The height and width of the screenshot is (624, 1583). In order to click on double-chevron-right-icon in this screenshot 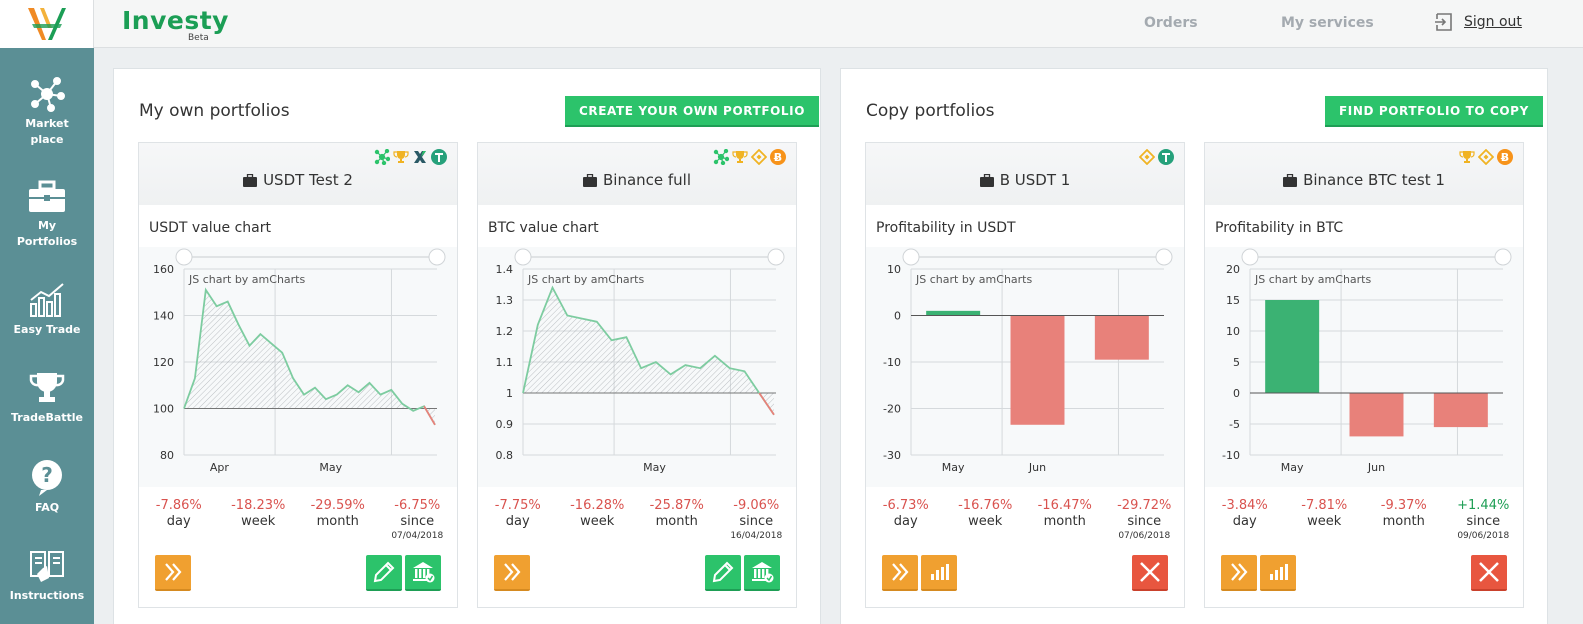, I will do `click(900, 572)`.